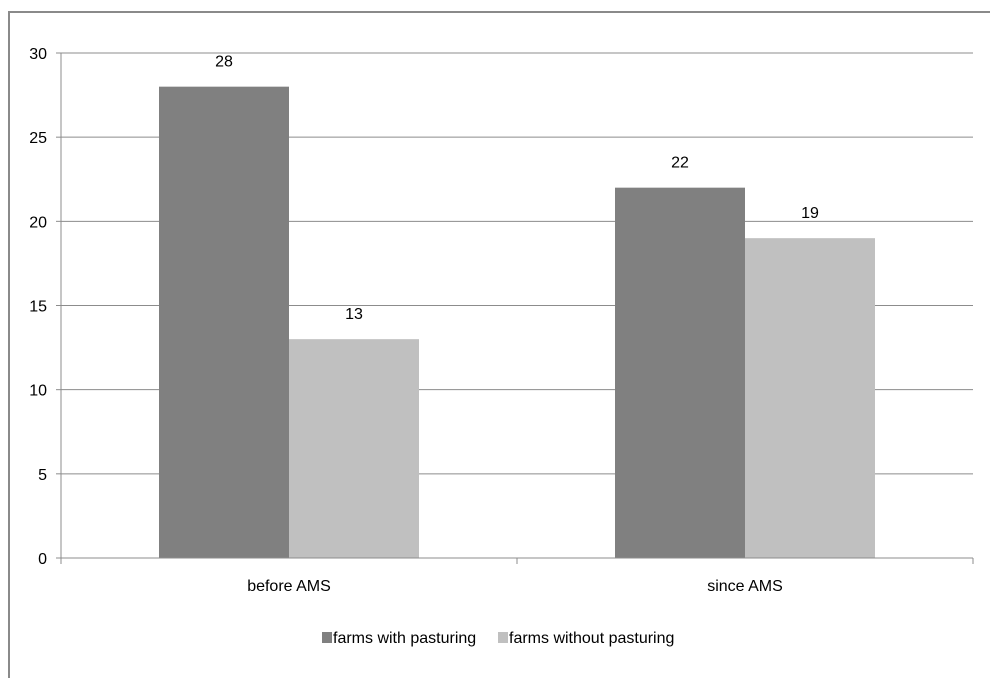 Image resolution: width=990 pixels, height=678 pixels. What do you see at coordinates (591, 638) in the screenshot?
I see `legend-label: farms without pasturing` at bounding box center [591, 638].